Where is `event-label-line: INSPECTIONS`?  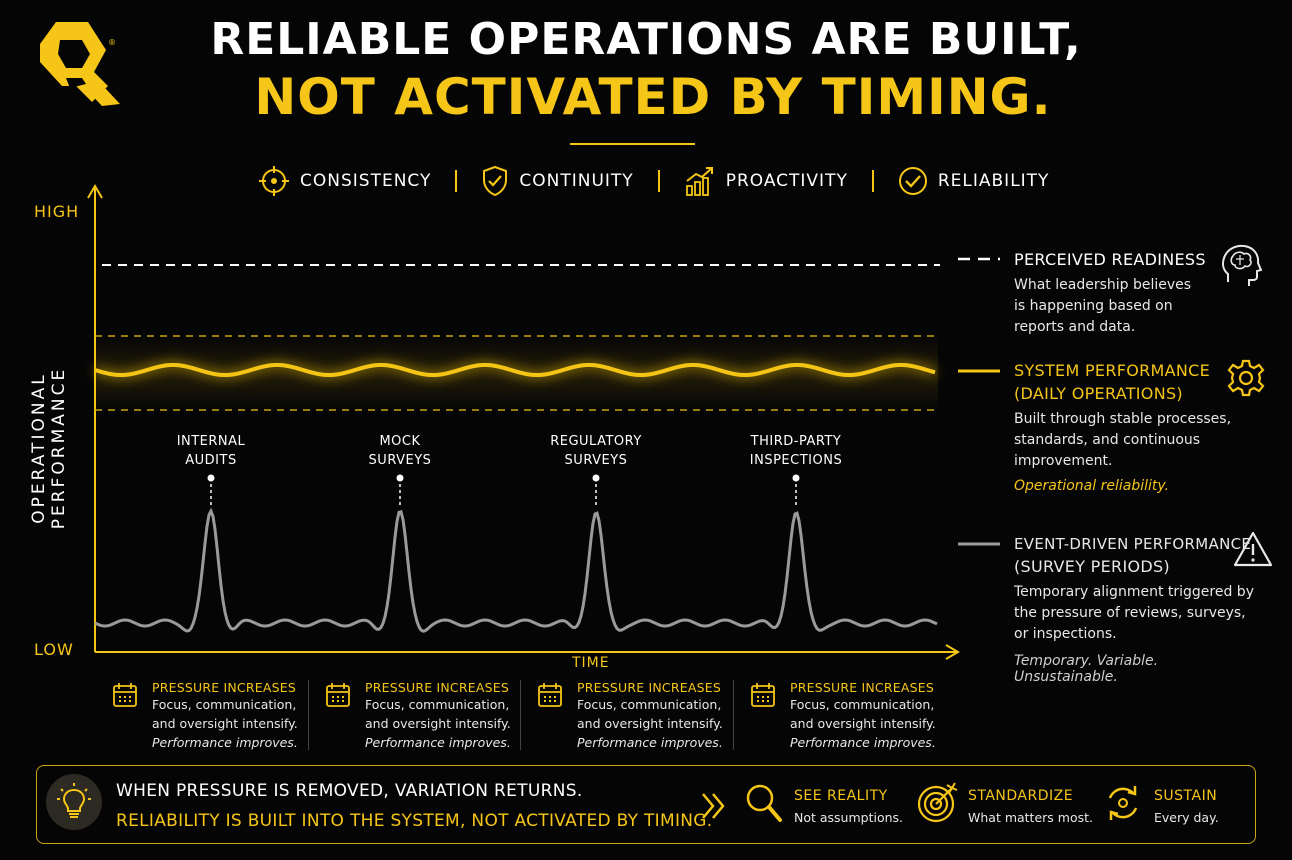 event-label-line: INSPECTIONS is located at coordinates (796, 460).